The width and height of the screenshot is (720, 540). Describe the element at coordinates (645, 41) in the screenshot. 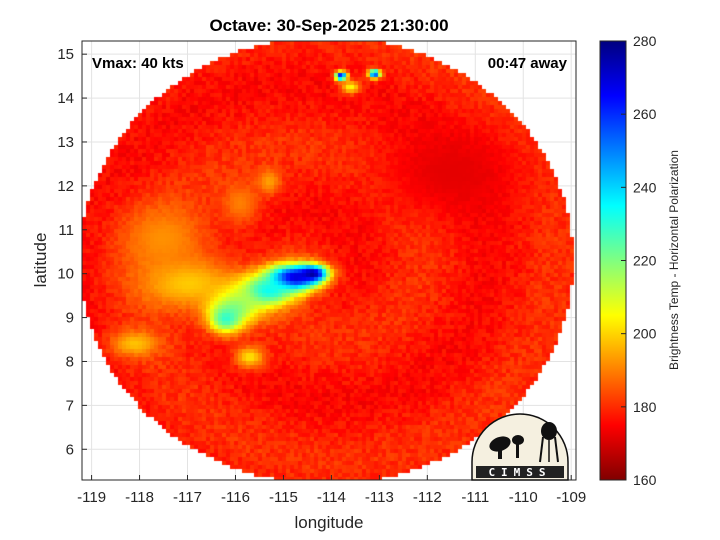

I see `colorbar-tick-label: 280` at that location.